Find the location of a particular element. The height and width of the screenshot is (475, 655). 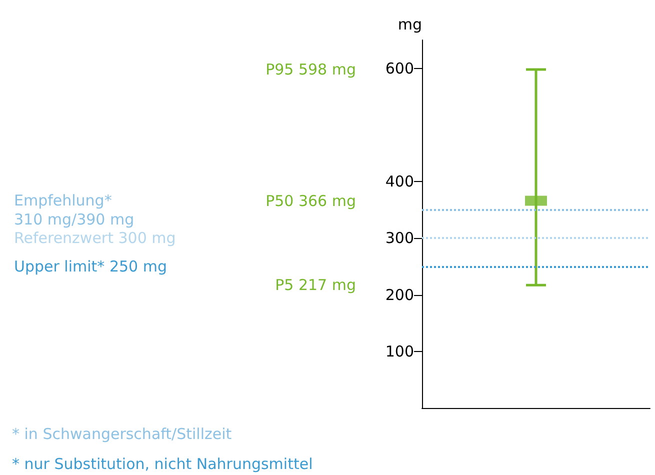

text: P5 217 mg is located at coordinates (315, 285).